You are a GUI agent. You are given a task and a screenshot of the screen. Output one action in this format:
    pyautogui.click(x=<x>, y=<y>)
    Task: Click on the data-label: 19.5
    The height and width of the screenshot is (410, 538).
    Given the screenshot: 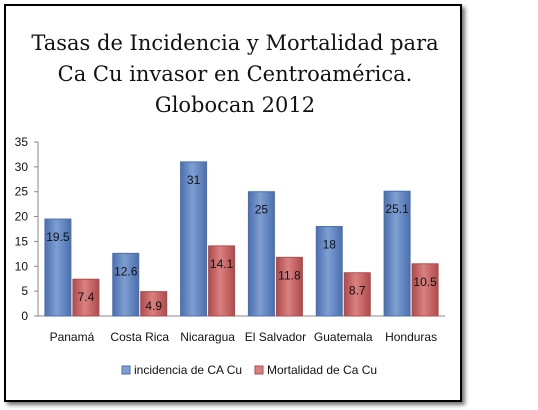 What is the action you would take?
    pyautogui.click(x=58, y=237)
    